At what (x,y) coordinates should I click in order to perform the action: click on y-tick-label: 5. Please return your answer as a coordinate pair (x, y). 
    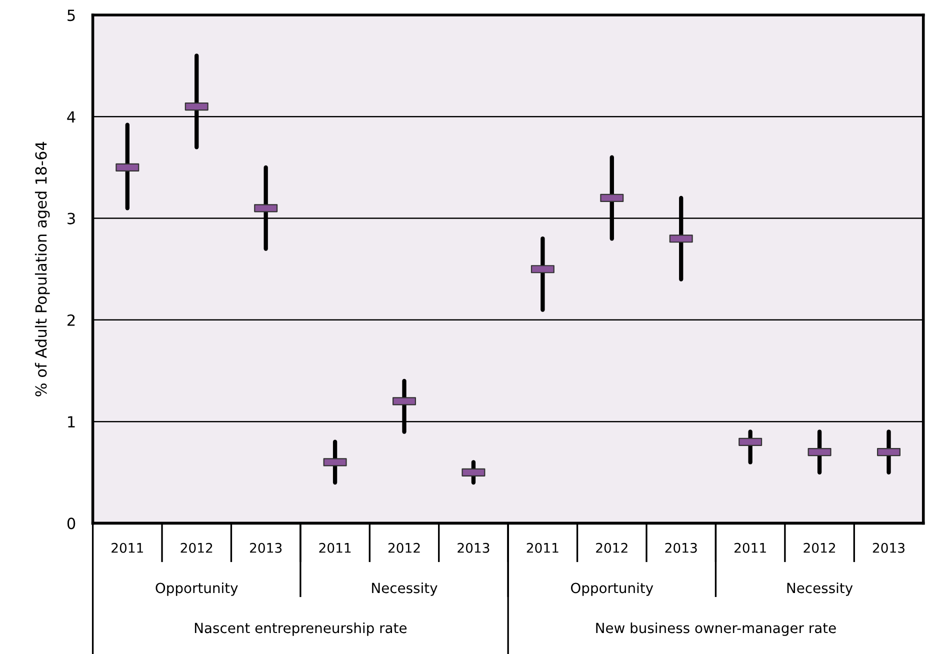
    Looking at the image, I should click on (71, 16).